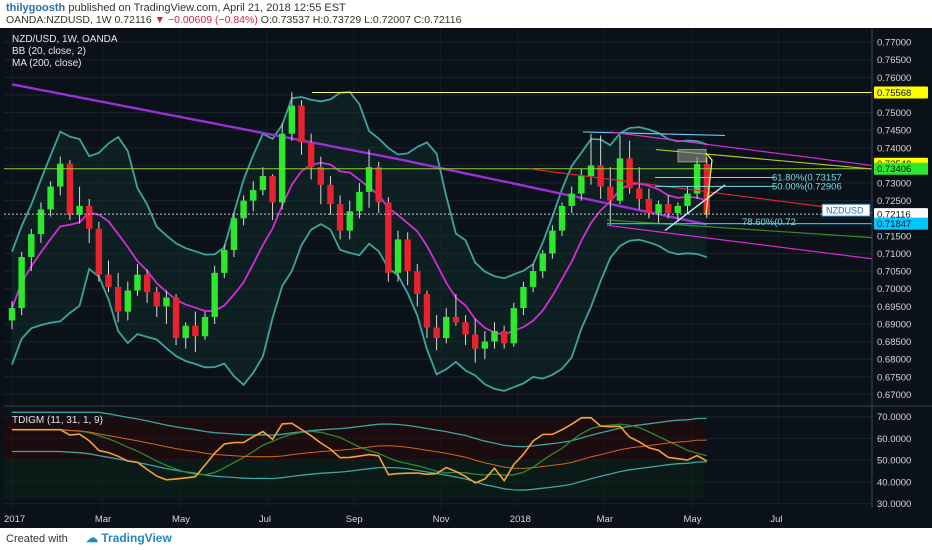 The height and width of the screenshot is (550, 932). I want to click on price-tick: 0.68000, so click(894, 360).